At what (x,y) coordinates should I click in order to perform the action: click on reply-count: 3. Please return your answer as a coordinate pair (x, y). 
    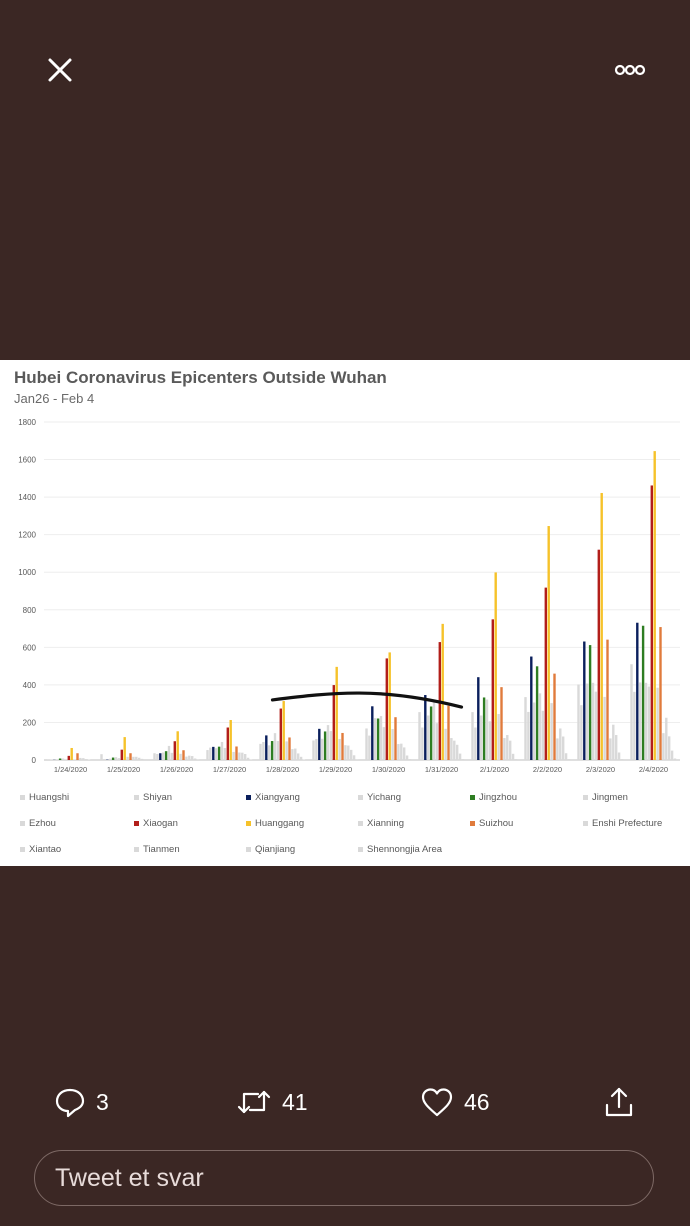
    Looking at the image, I should click on (102, 1101).